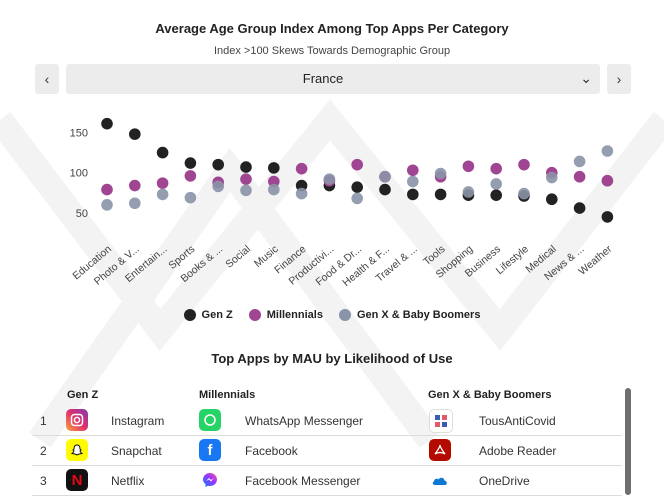 The height and width of the screenshot is (496, 664). I want to click on whatsapp-icon, so click(210, 420).